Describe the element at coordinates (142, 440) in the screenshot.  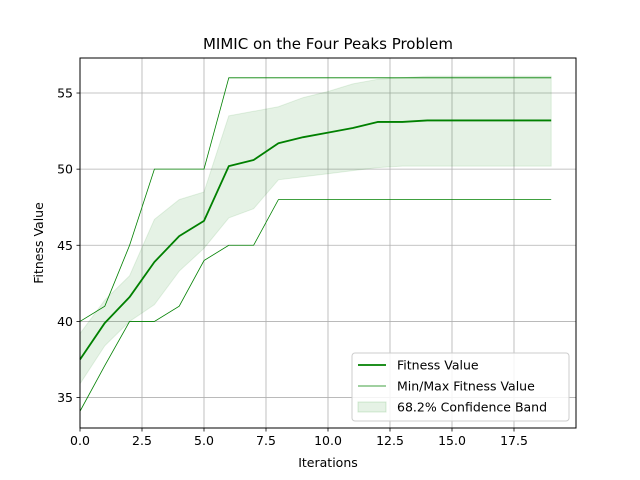
I see `x-tick-label: 2.5` at that location.